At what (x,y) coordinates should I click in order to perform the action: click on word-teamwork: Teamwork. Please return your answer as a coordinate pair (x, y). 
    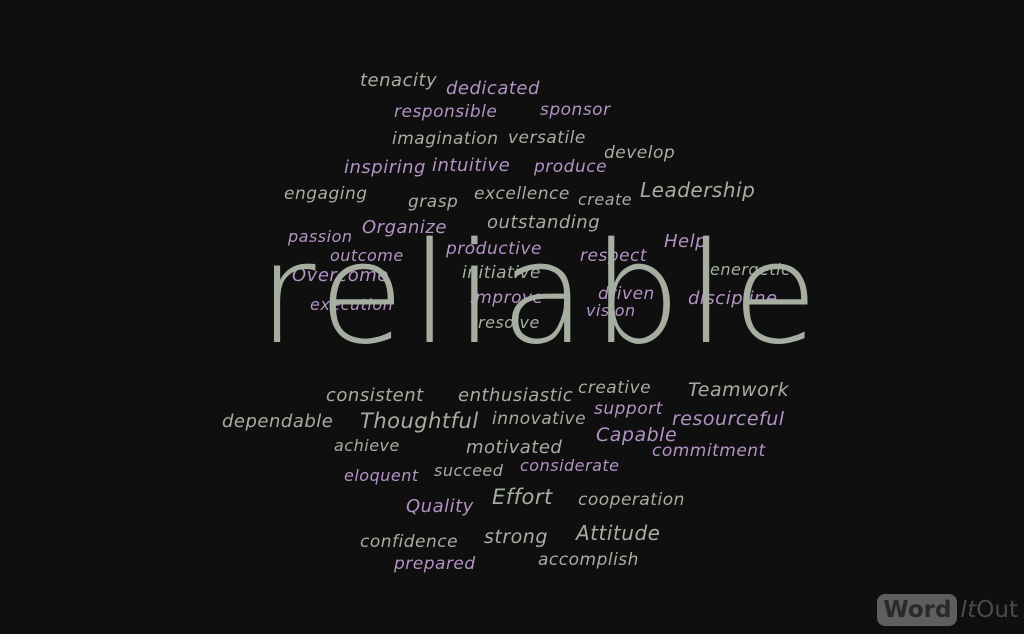
    Looking at the image, I should click on (739, 390).